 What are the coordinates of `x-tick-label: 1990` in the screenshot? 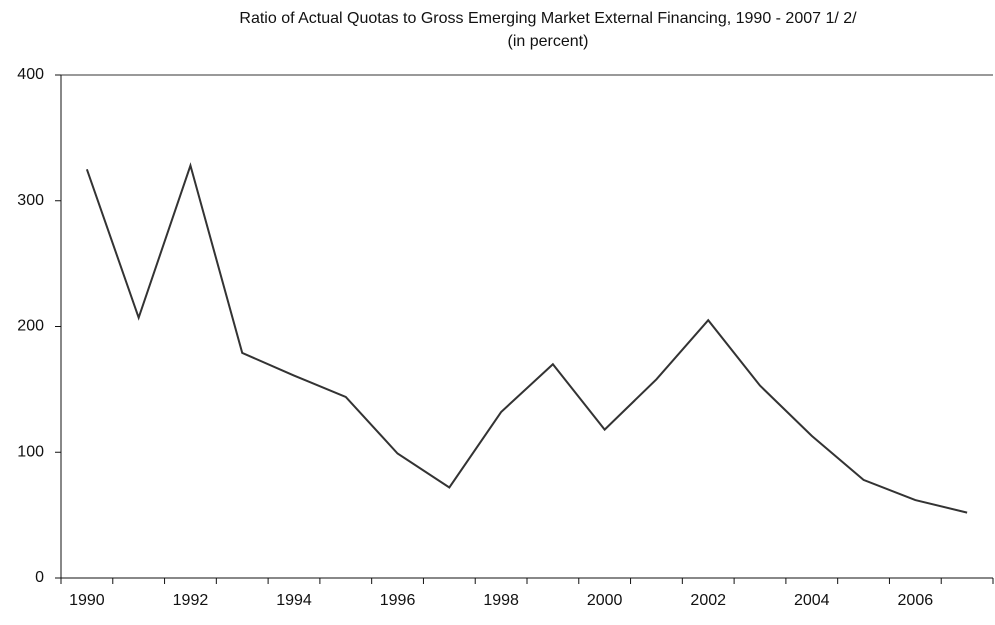 It's located at (87, 600).